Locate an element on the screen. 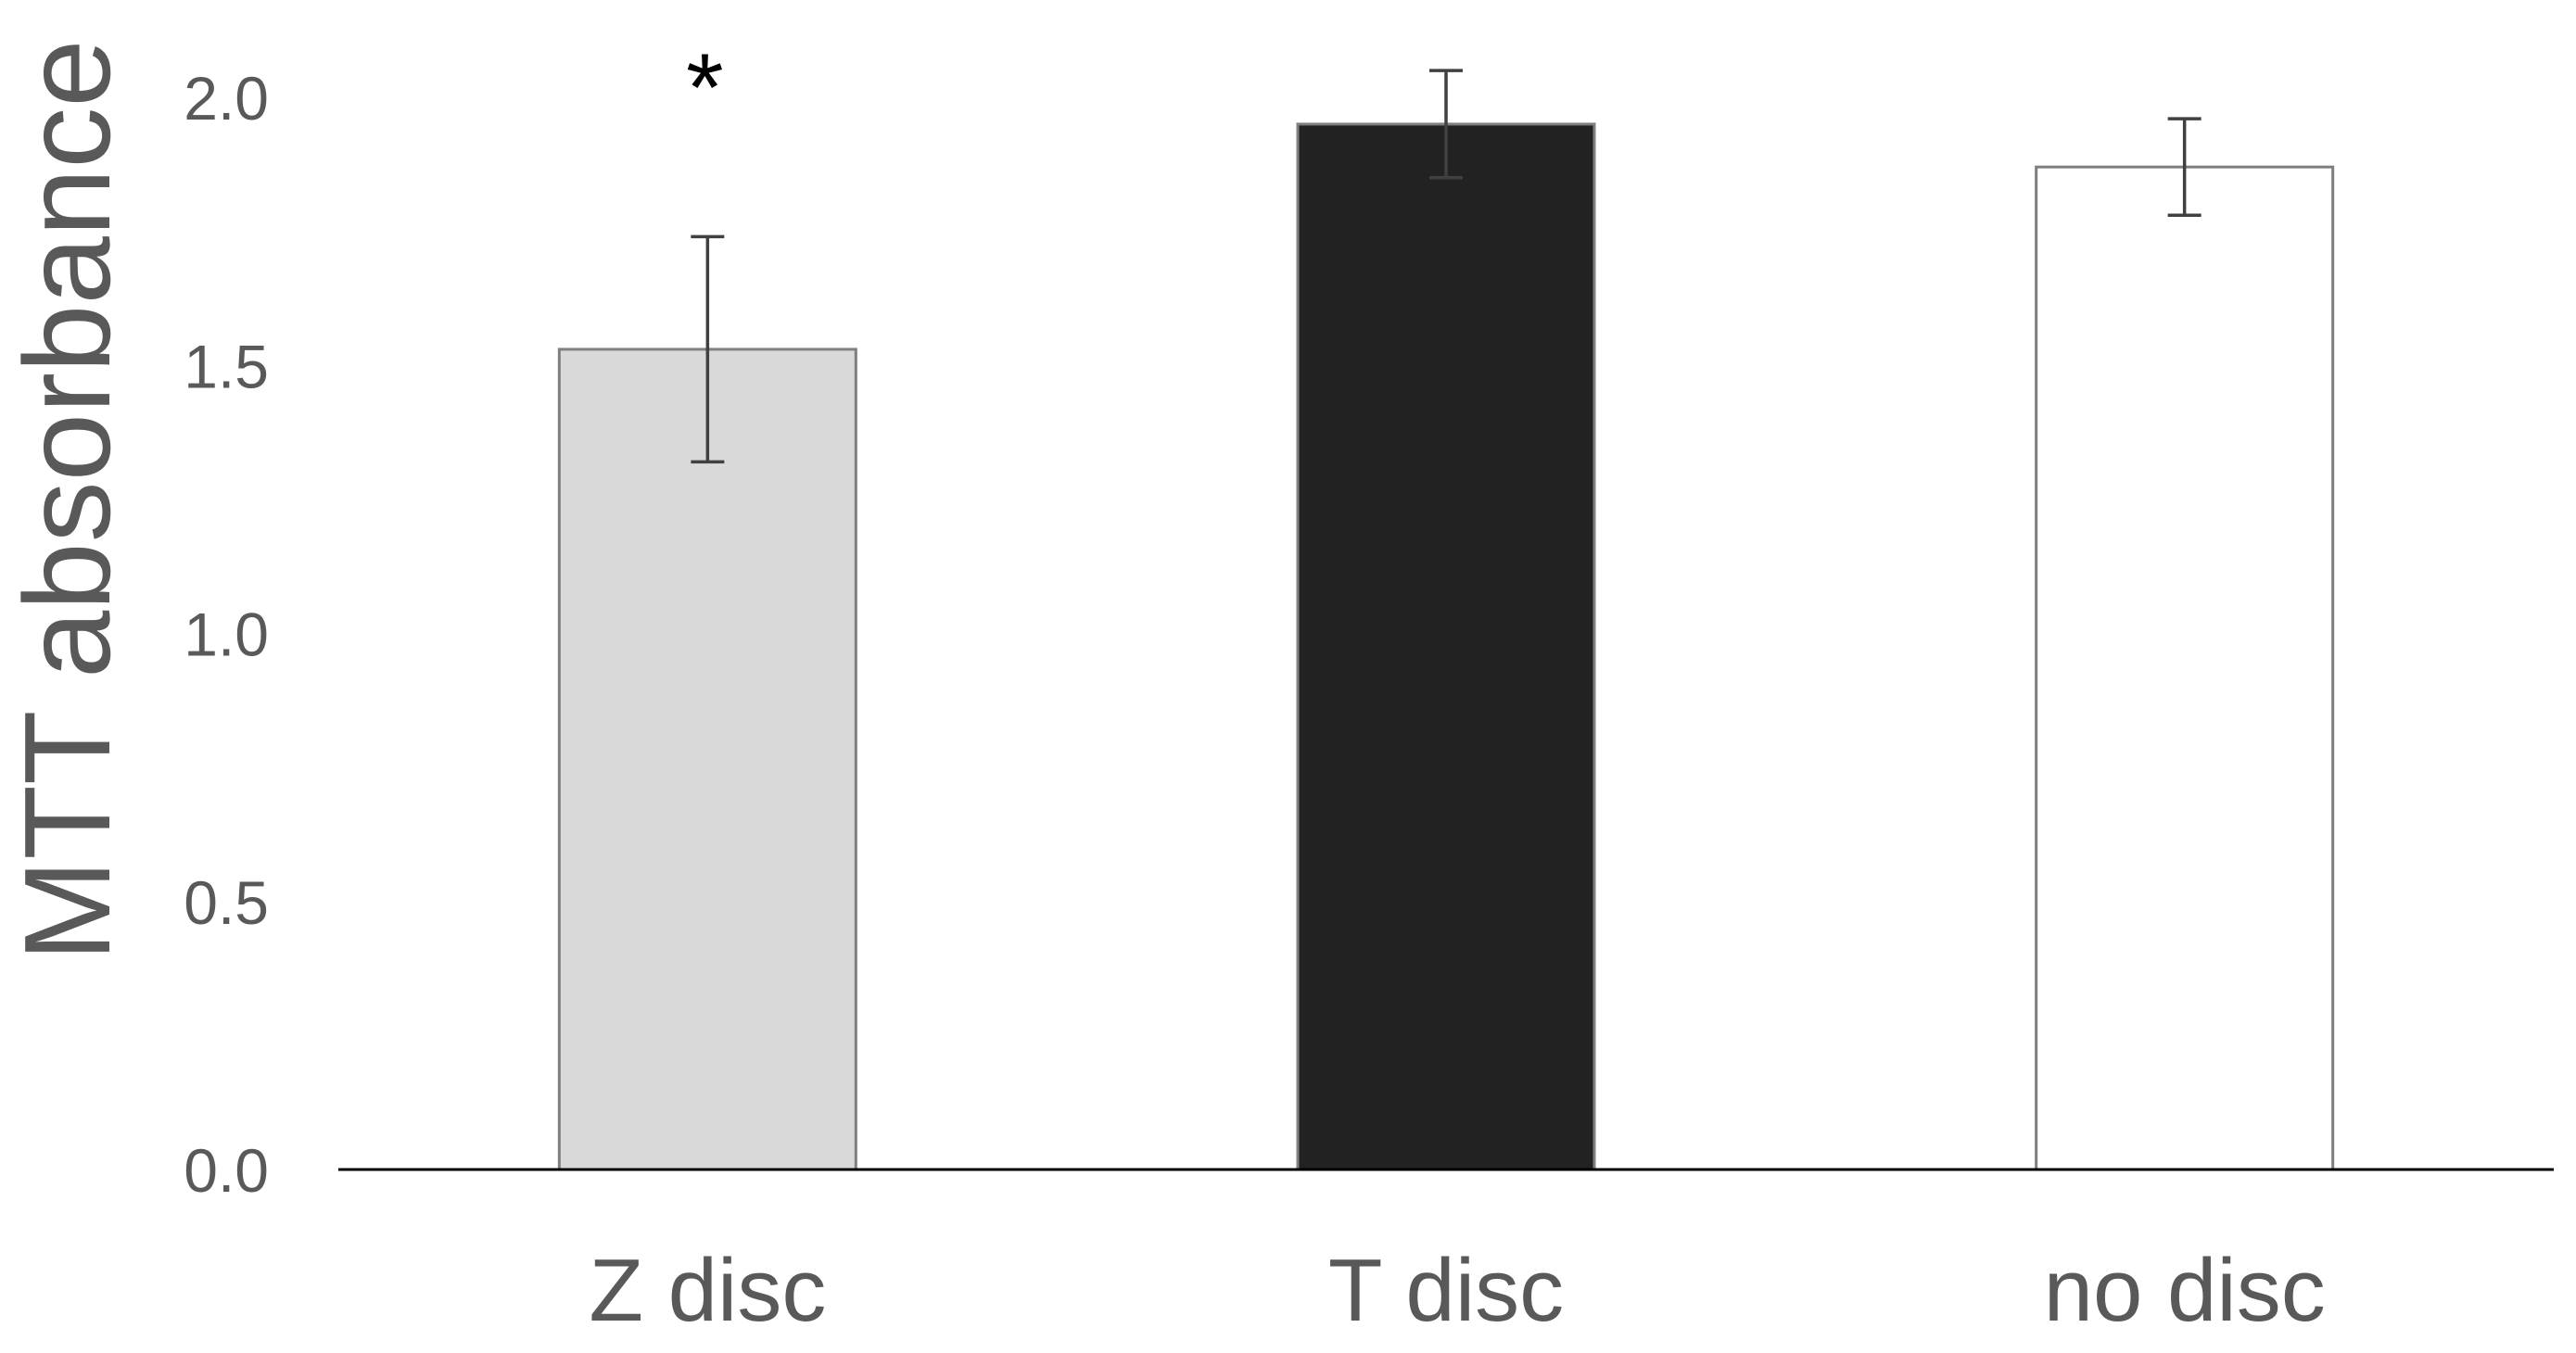 This screenshot has width=2576, height=1353. x-tick-label: T disc is located at coordinates (1446, 1290).